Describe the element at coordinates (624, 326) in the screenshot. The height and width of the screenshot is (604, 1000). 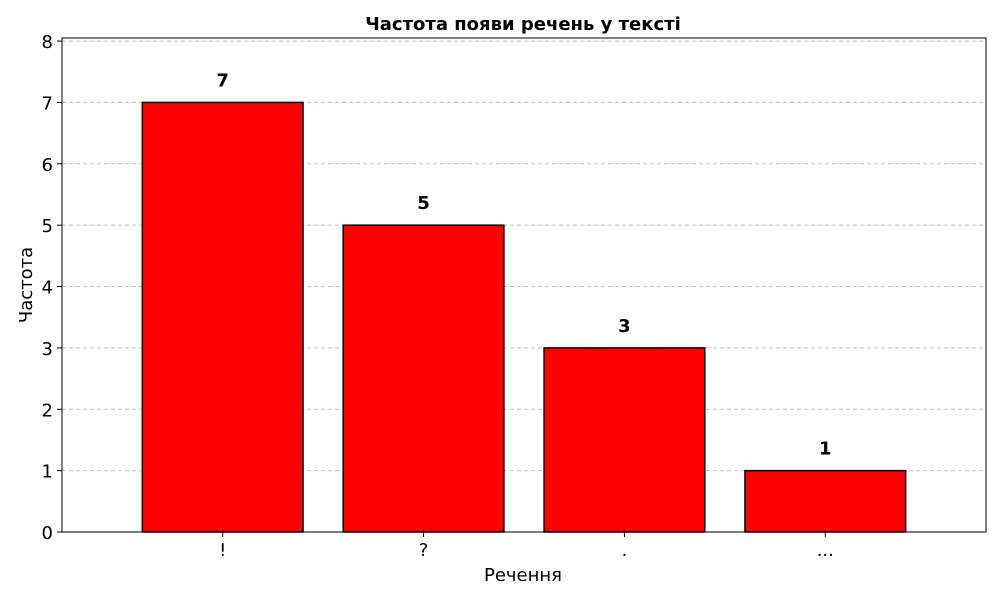
I see `data-label: 3` at that location.